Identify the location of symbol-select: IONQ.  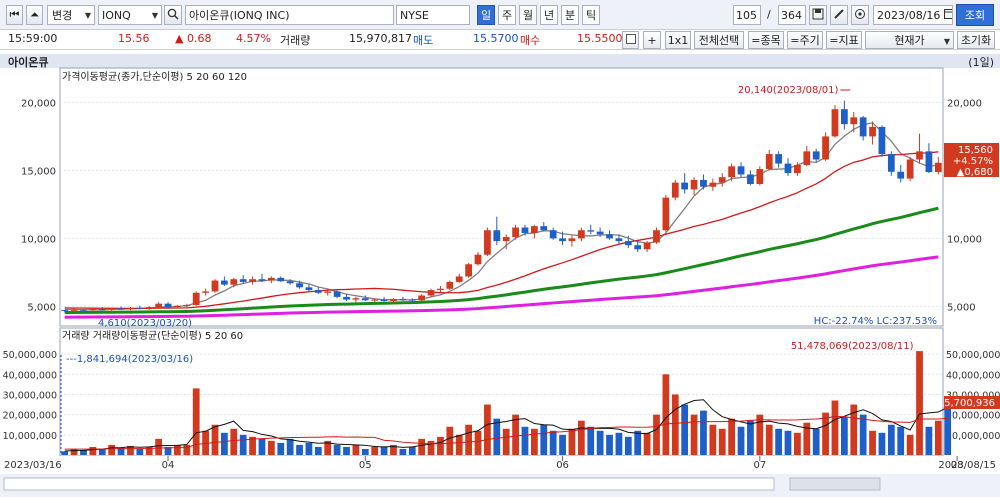
(130, 15).